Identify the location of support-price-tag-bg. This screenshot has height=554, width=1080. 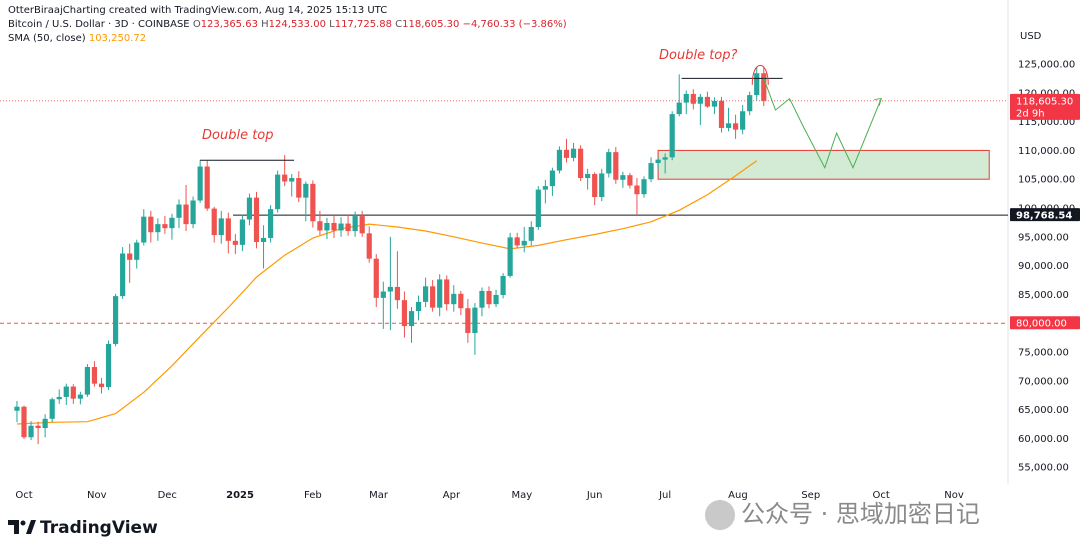
(1045, 215).